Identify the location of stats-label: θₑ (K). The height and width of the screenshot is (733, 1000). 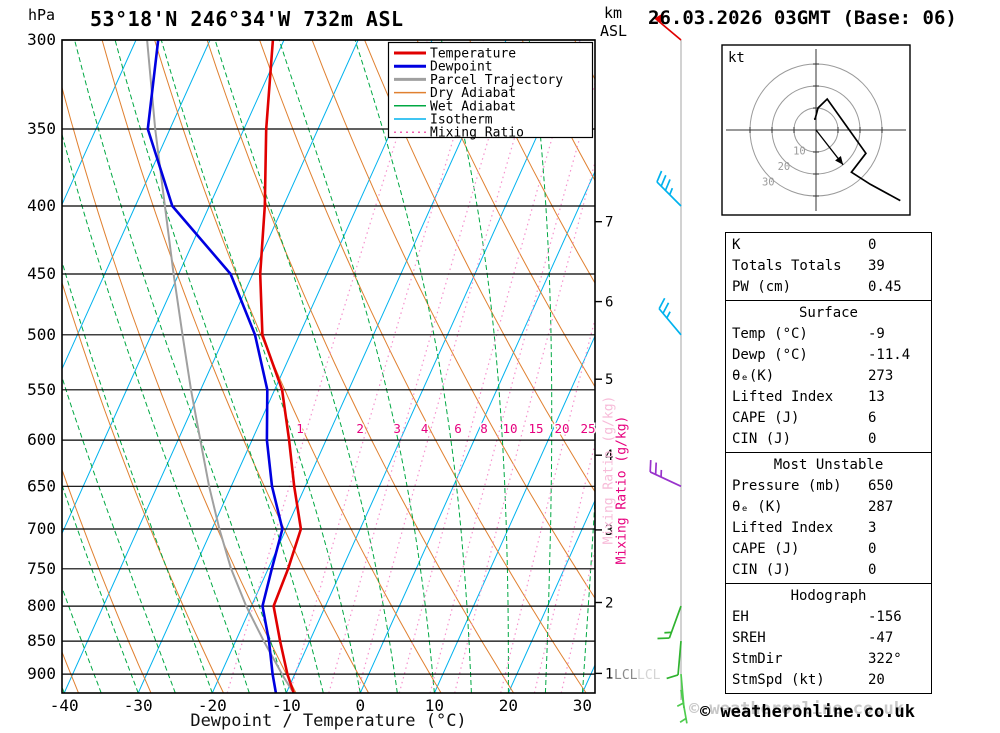
(757, 507).